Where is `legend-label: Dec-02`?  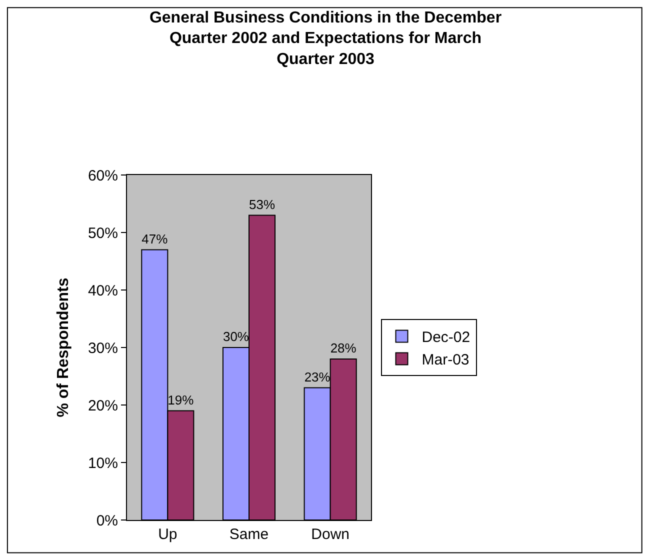 legend-label: Dec-02 is located at coordinates (446, 337).